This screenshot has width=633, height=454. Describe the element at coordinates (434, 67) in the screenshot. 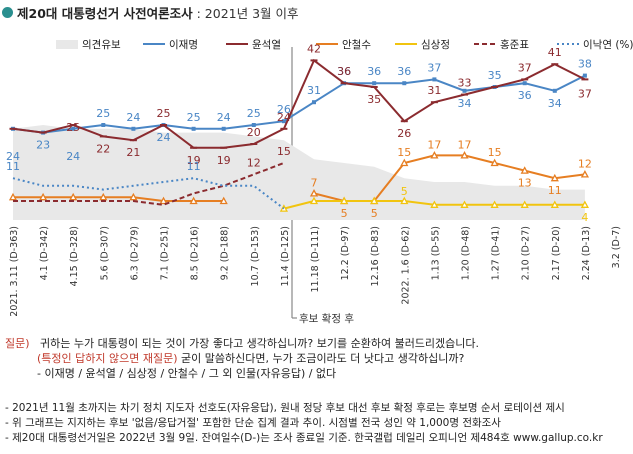

I see `data-label-이재명-14: 37` at that location.